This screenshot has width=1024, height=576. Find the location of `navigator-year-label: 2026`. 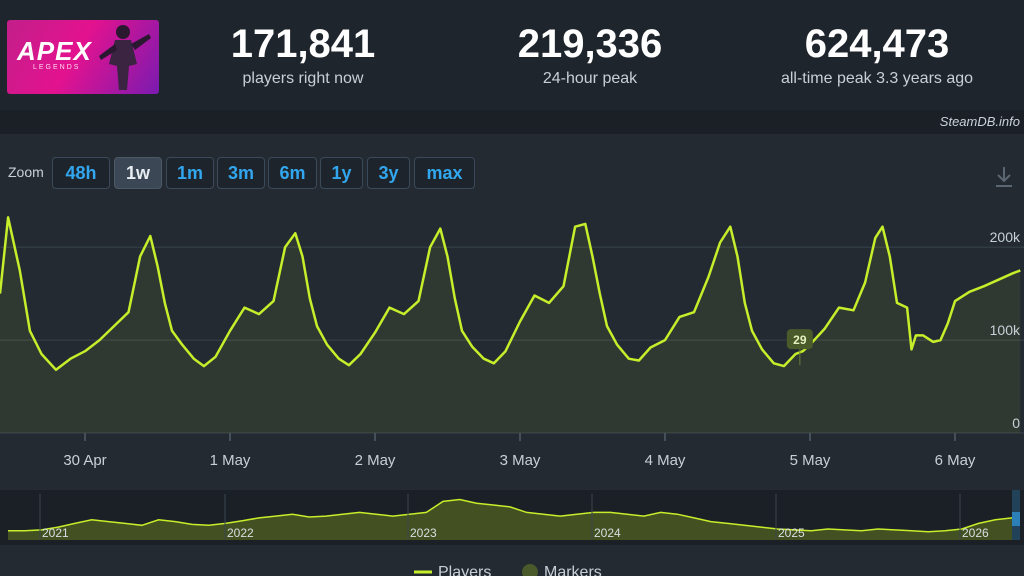

navigator-year-label: 2026 is located at coordinates (975, 533).